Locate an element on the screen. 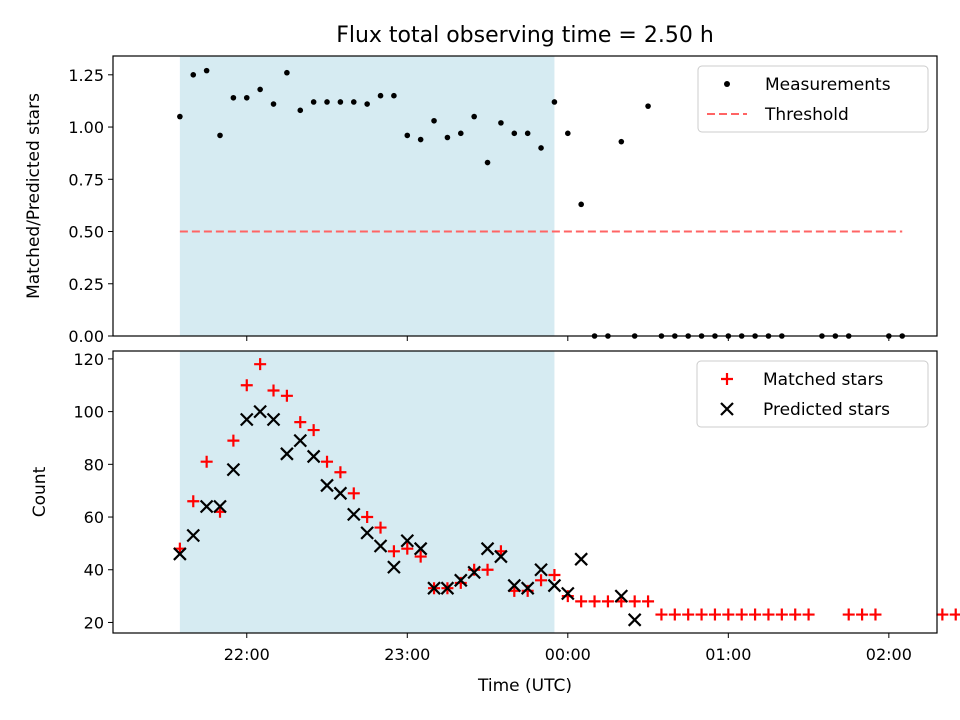 This screenshot has width=960, height=720. top-y-tick-label: 0.50 is located at coordinates (86, 232).